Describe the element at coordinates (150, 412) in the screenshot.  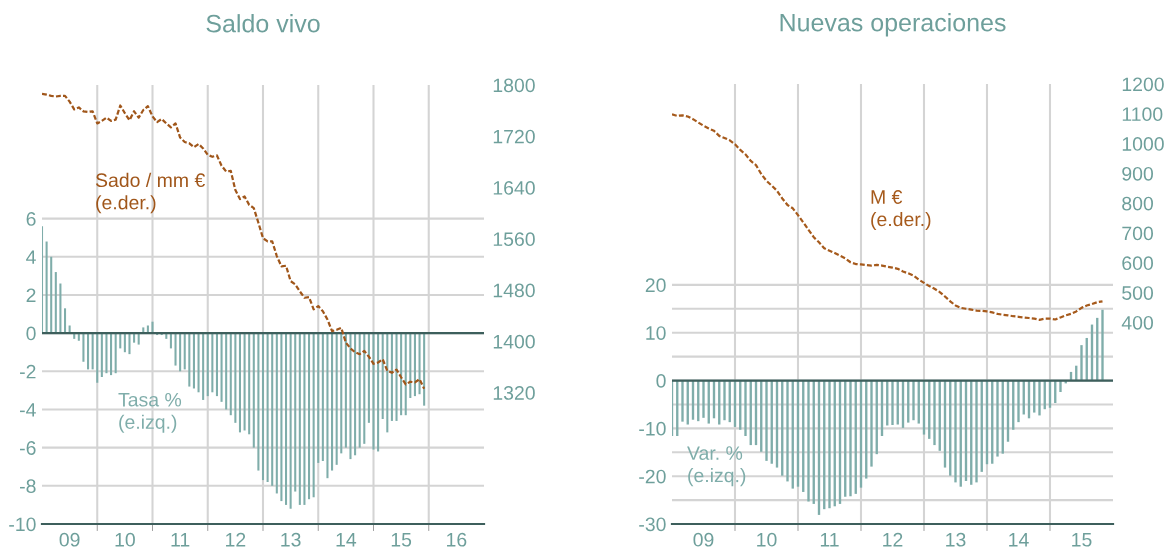
I see `series-label: Tasa % (e.izq.)` at that location.